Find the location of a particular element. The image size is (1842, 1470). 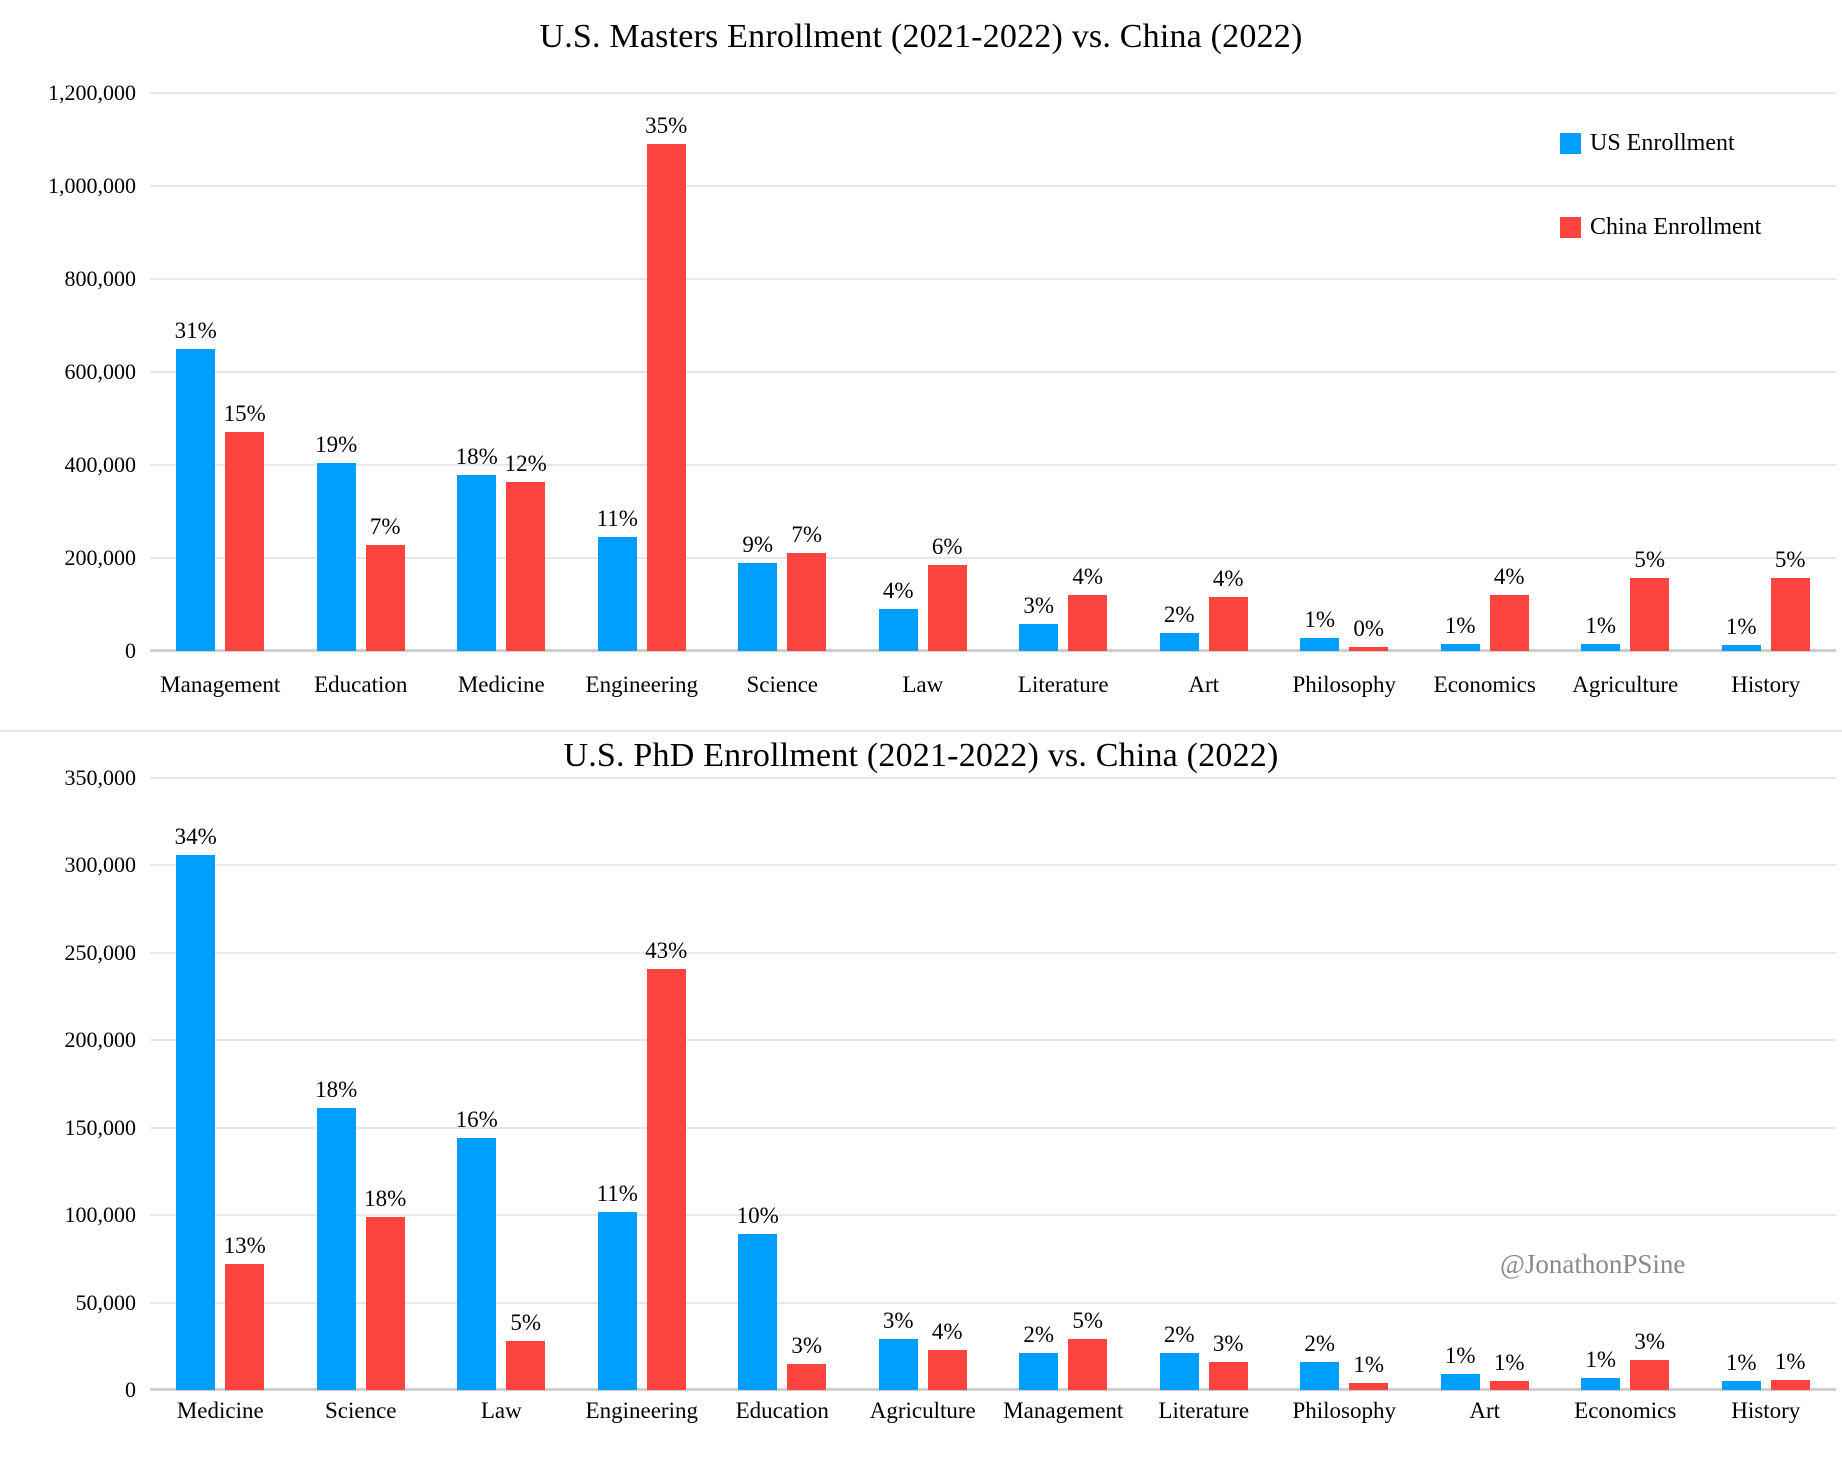

x-category-label-law: Law is located at coordinates (923, 684).